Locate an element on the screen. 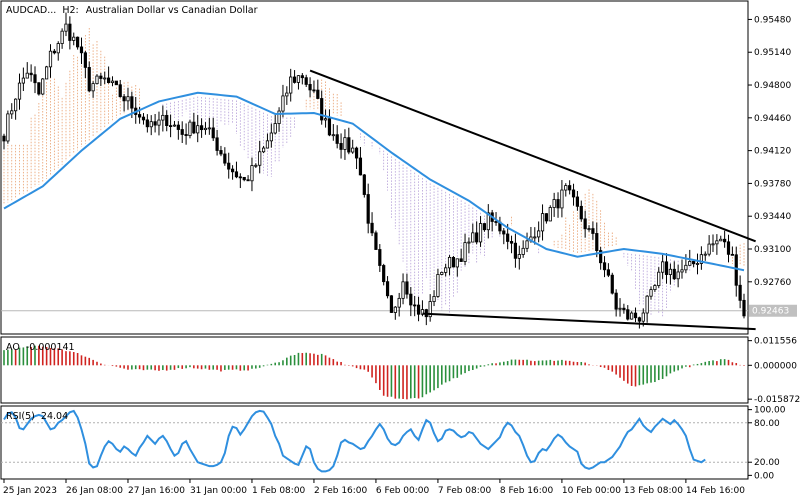  rsi-tick-label: 80.00 is located at coordinates (767, 424).